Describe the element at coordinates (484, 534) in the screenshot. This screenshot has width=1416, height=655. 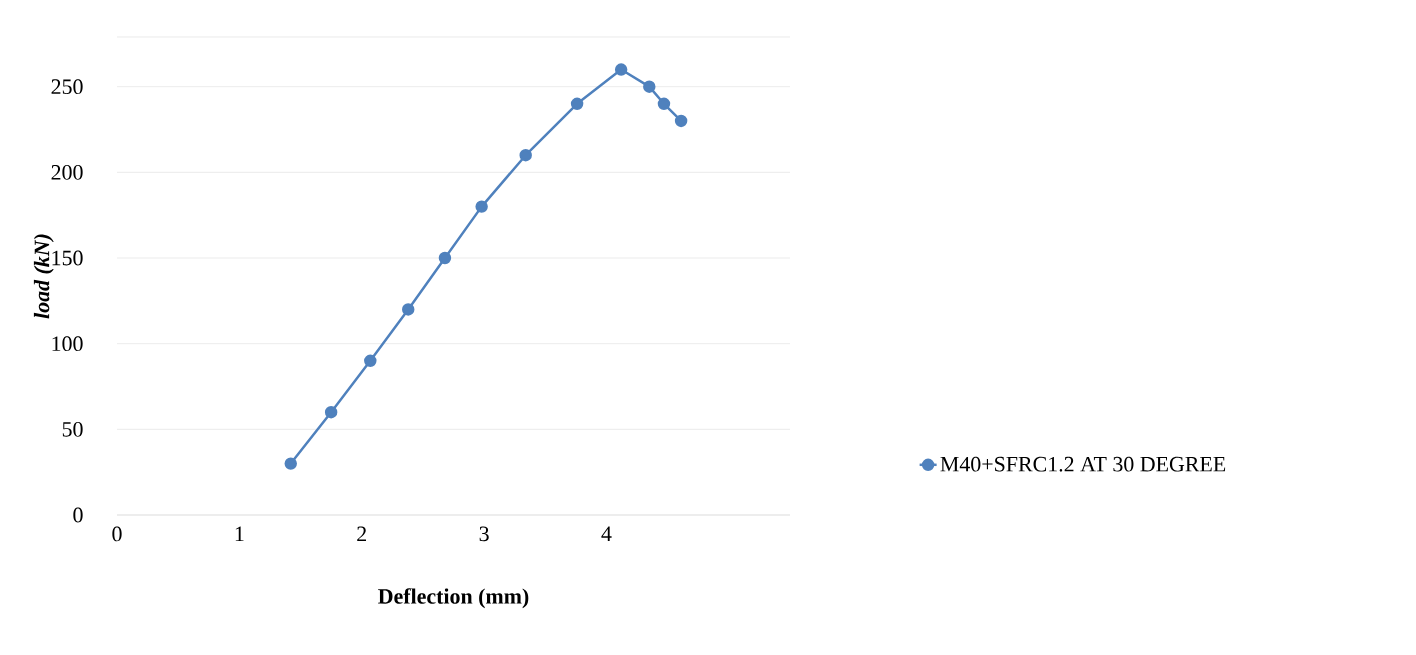
I see `x-tick-label: 3` at that location.